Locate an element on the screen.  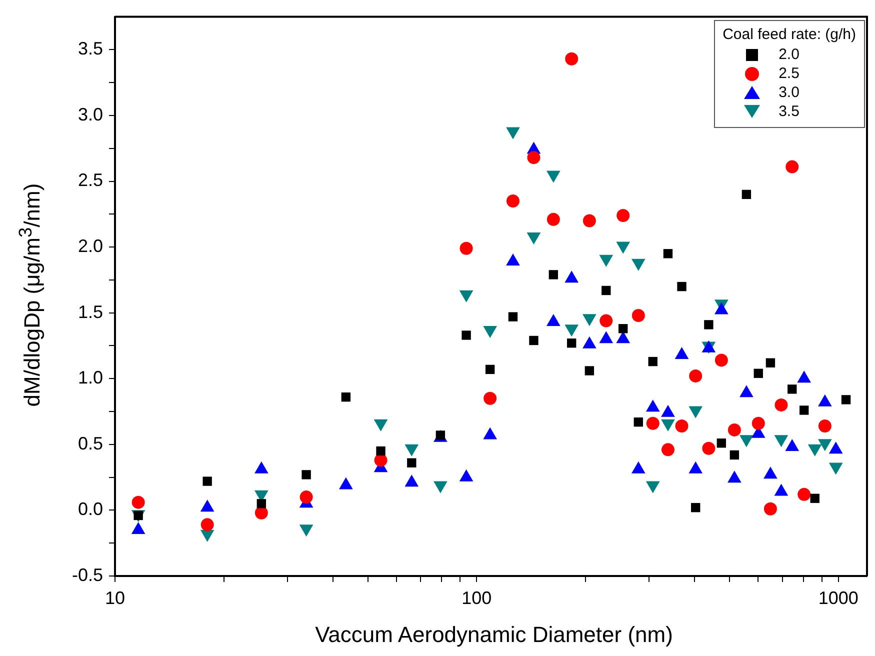
legend-title: Coal feed rate: (g/h) is located at coordinates (789, 34).